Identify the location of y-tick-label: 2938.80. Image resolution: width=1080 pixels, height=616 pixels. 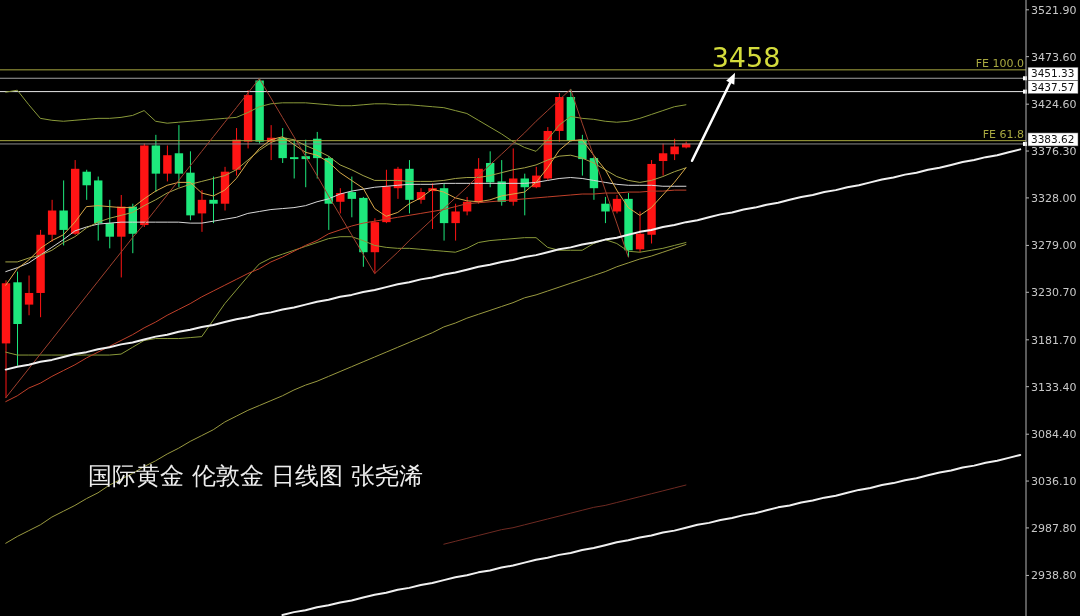
(1054, 576).